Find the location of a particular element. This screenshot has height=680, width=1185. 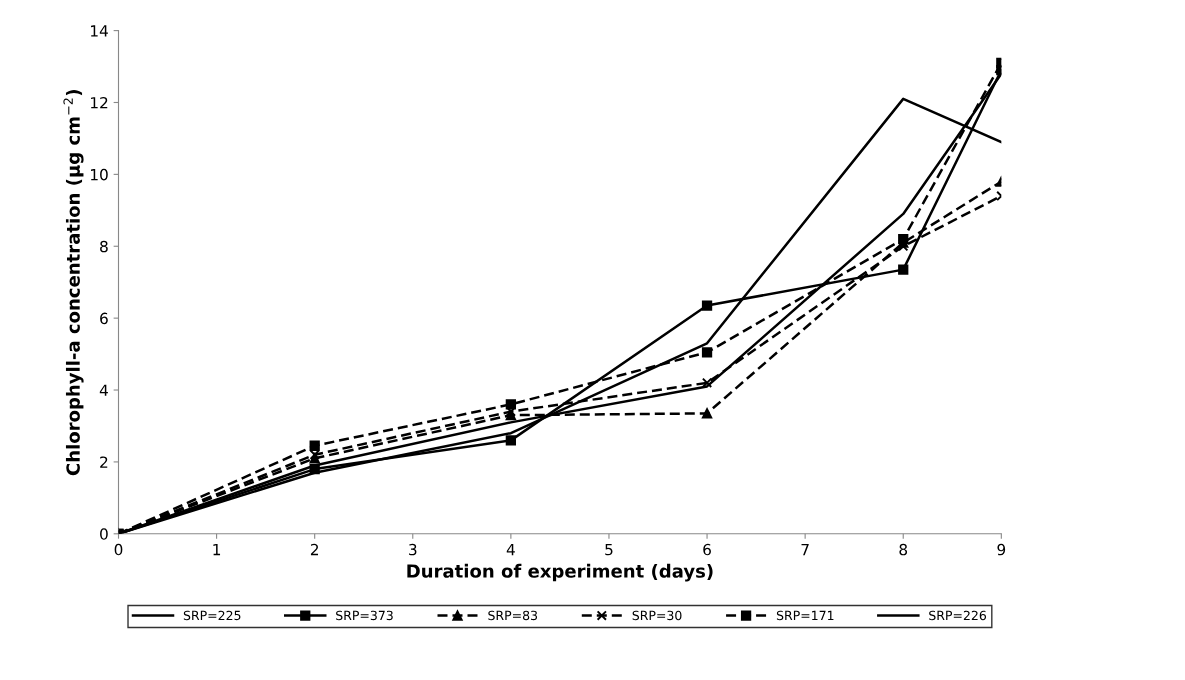

x-tick-label: 3 is located at coordinates (413, 549).